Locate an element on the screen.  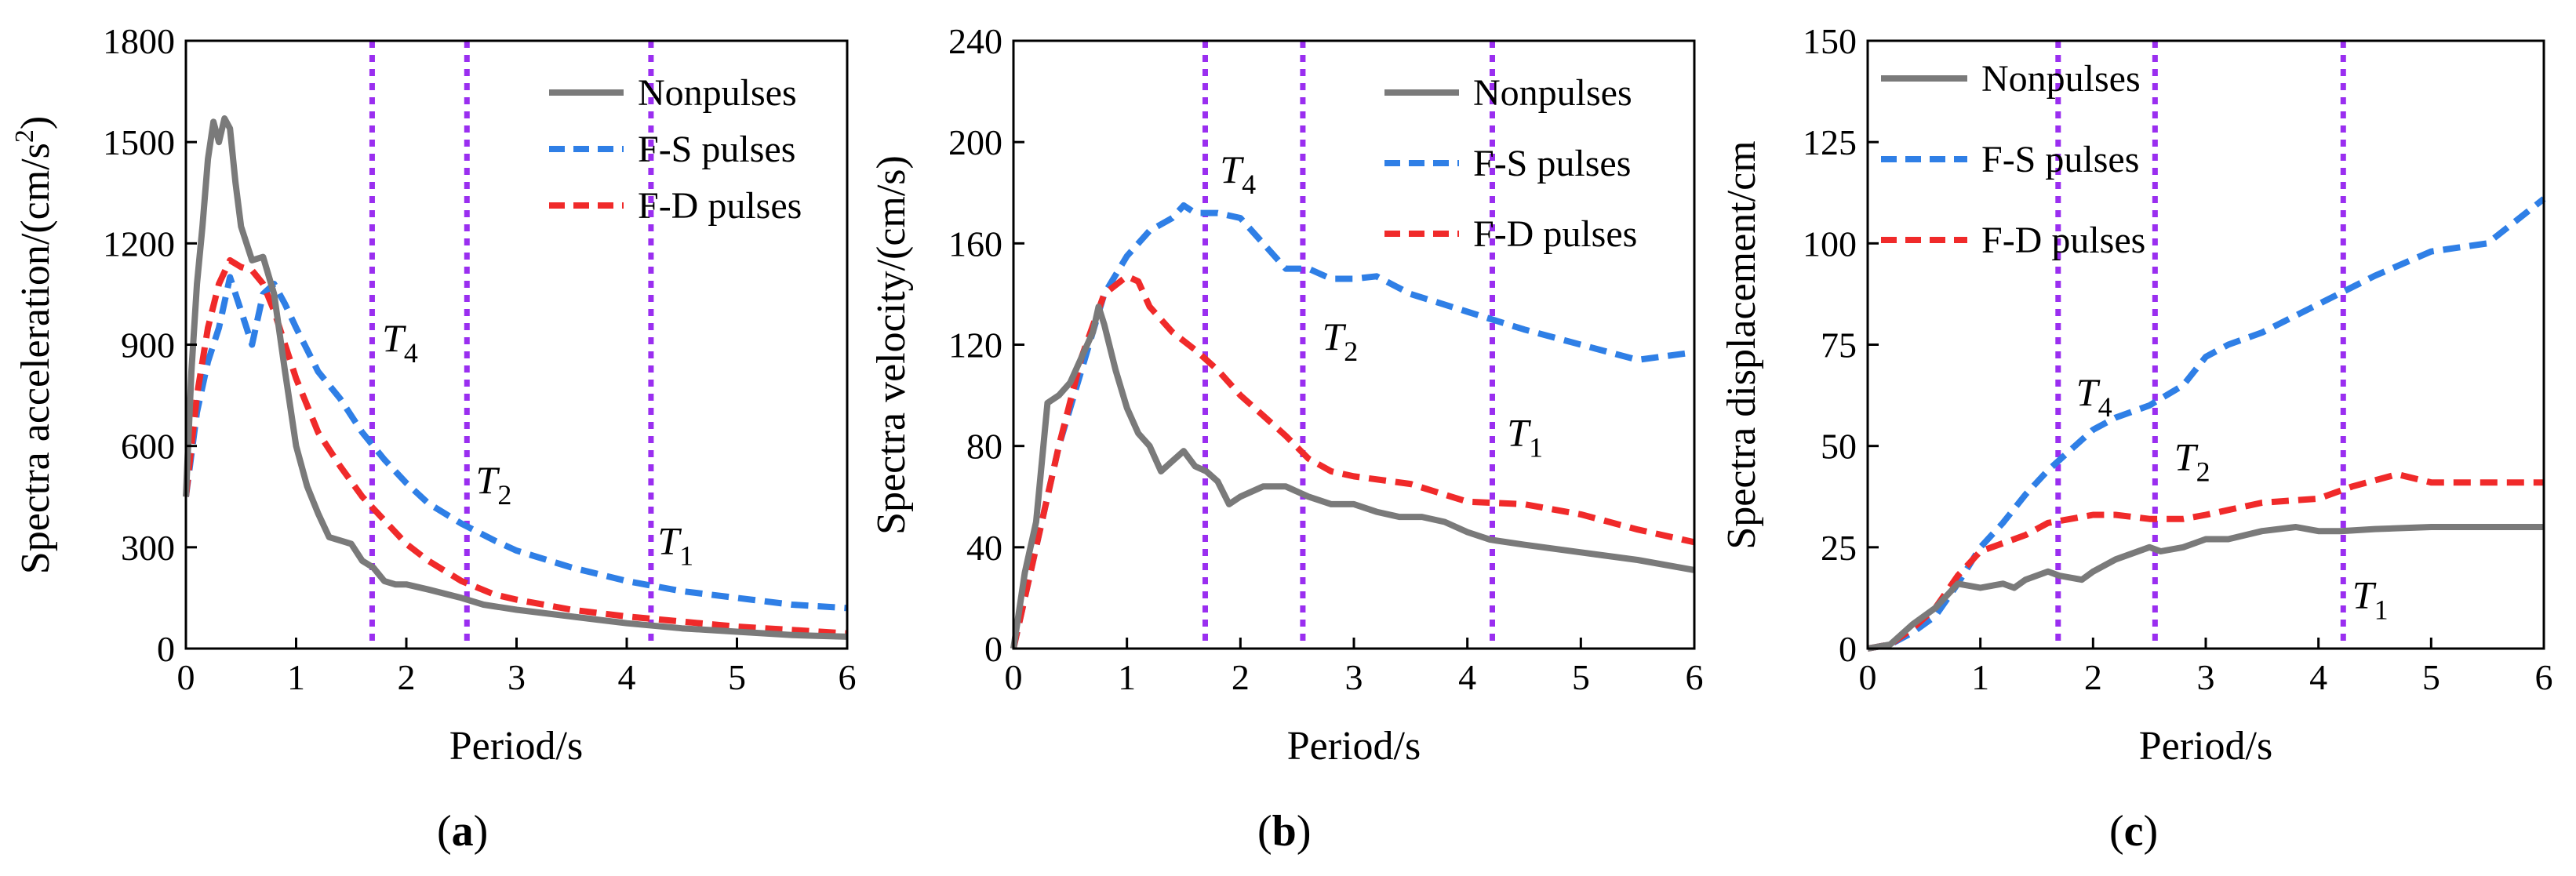
panel-c-legend: Nonpulses F-S pulses F-D pulses is located at coordinates (2013, 159).